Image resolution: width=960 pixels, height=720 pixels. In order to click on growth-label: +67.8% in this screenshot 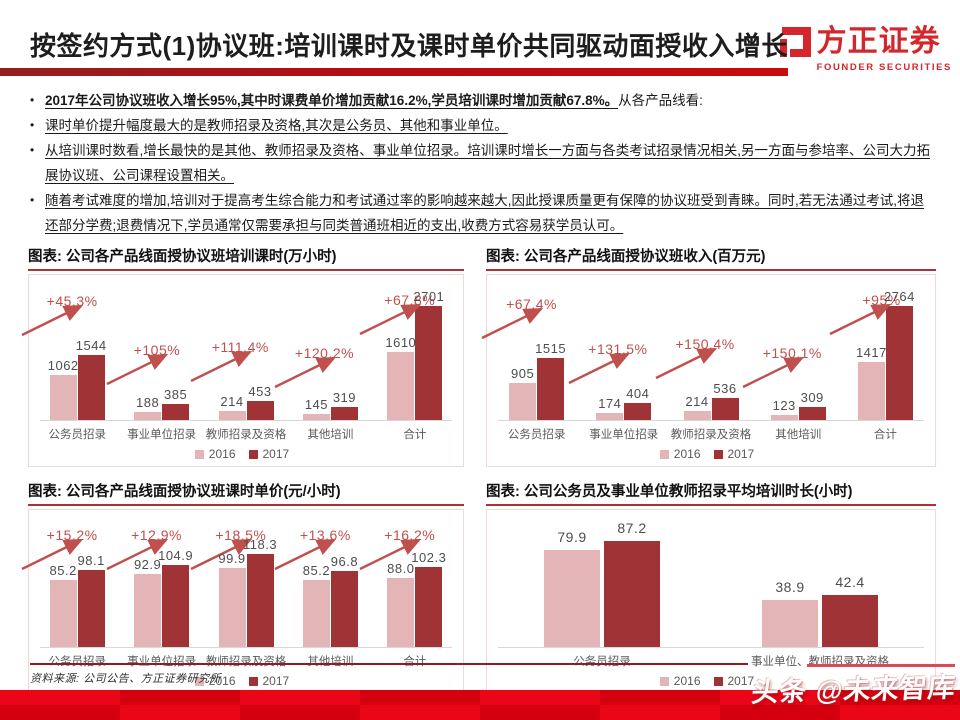, I will do `click(410, 300)`.